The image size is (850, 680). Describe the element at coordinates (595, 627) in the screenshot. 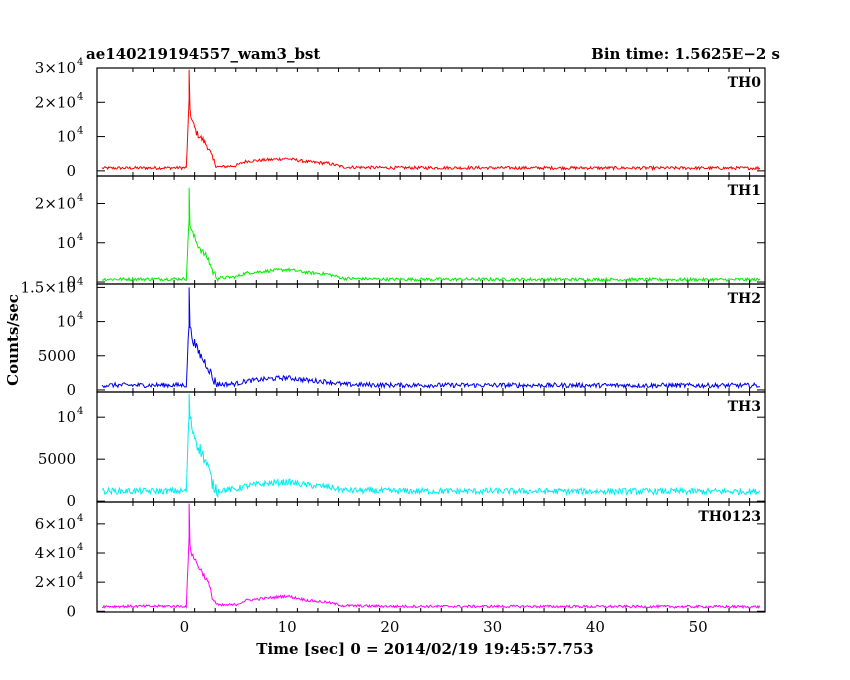

I see `x-tick-label: 40` at that location.